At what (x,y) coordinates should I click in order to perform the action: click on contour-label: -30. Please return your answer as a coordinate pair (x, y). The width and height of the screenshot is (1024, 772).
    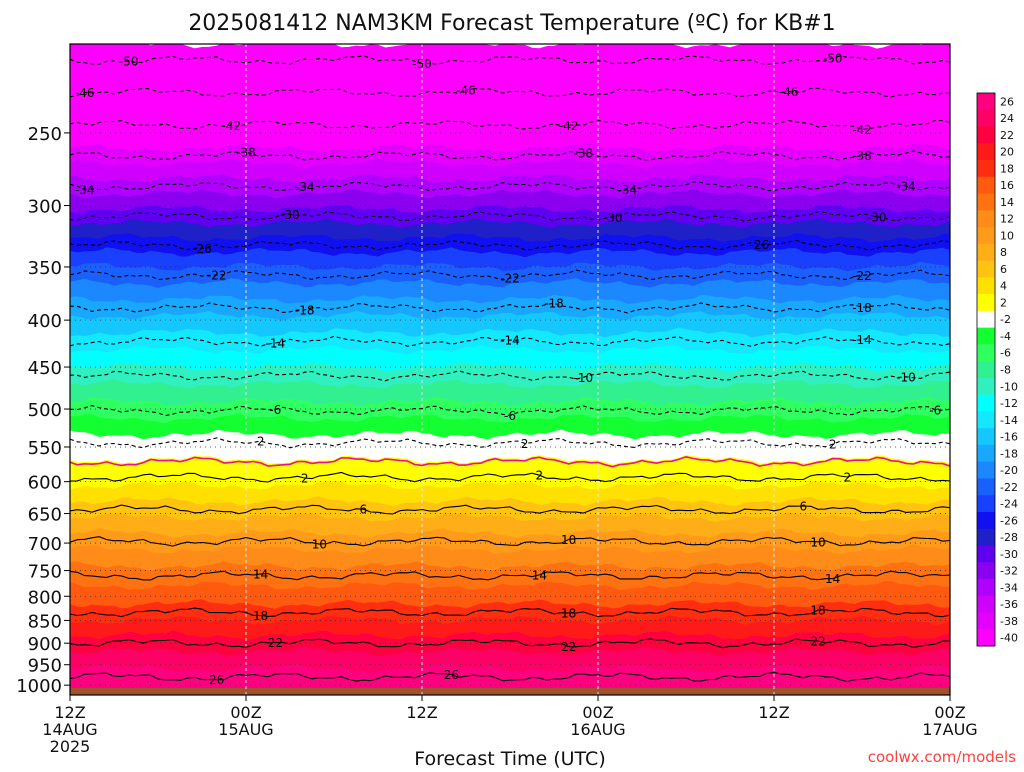
    Looking at the image, I should click on (290, 215).